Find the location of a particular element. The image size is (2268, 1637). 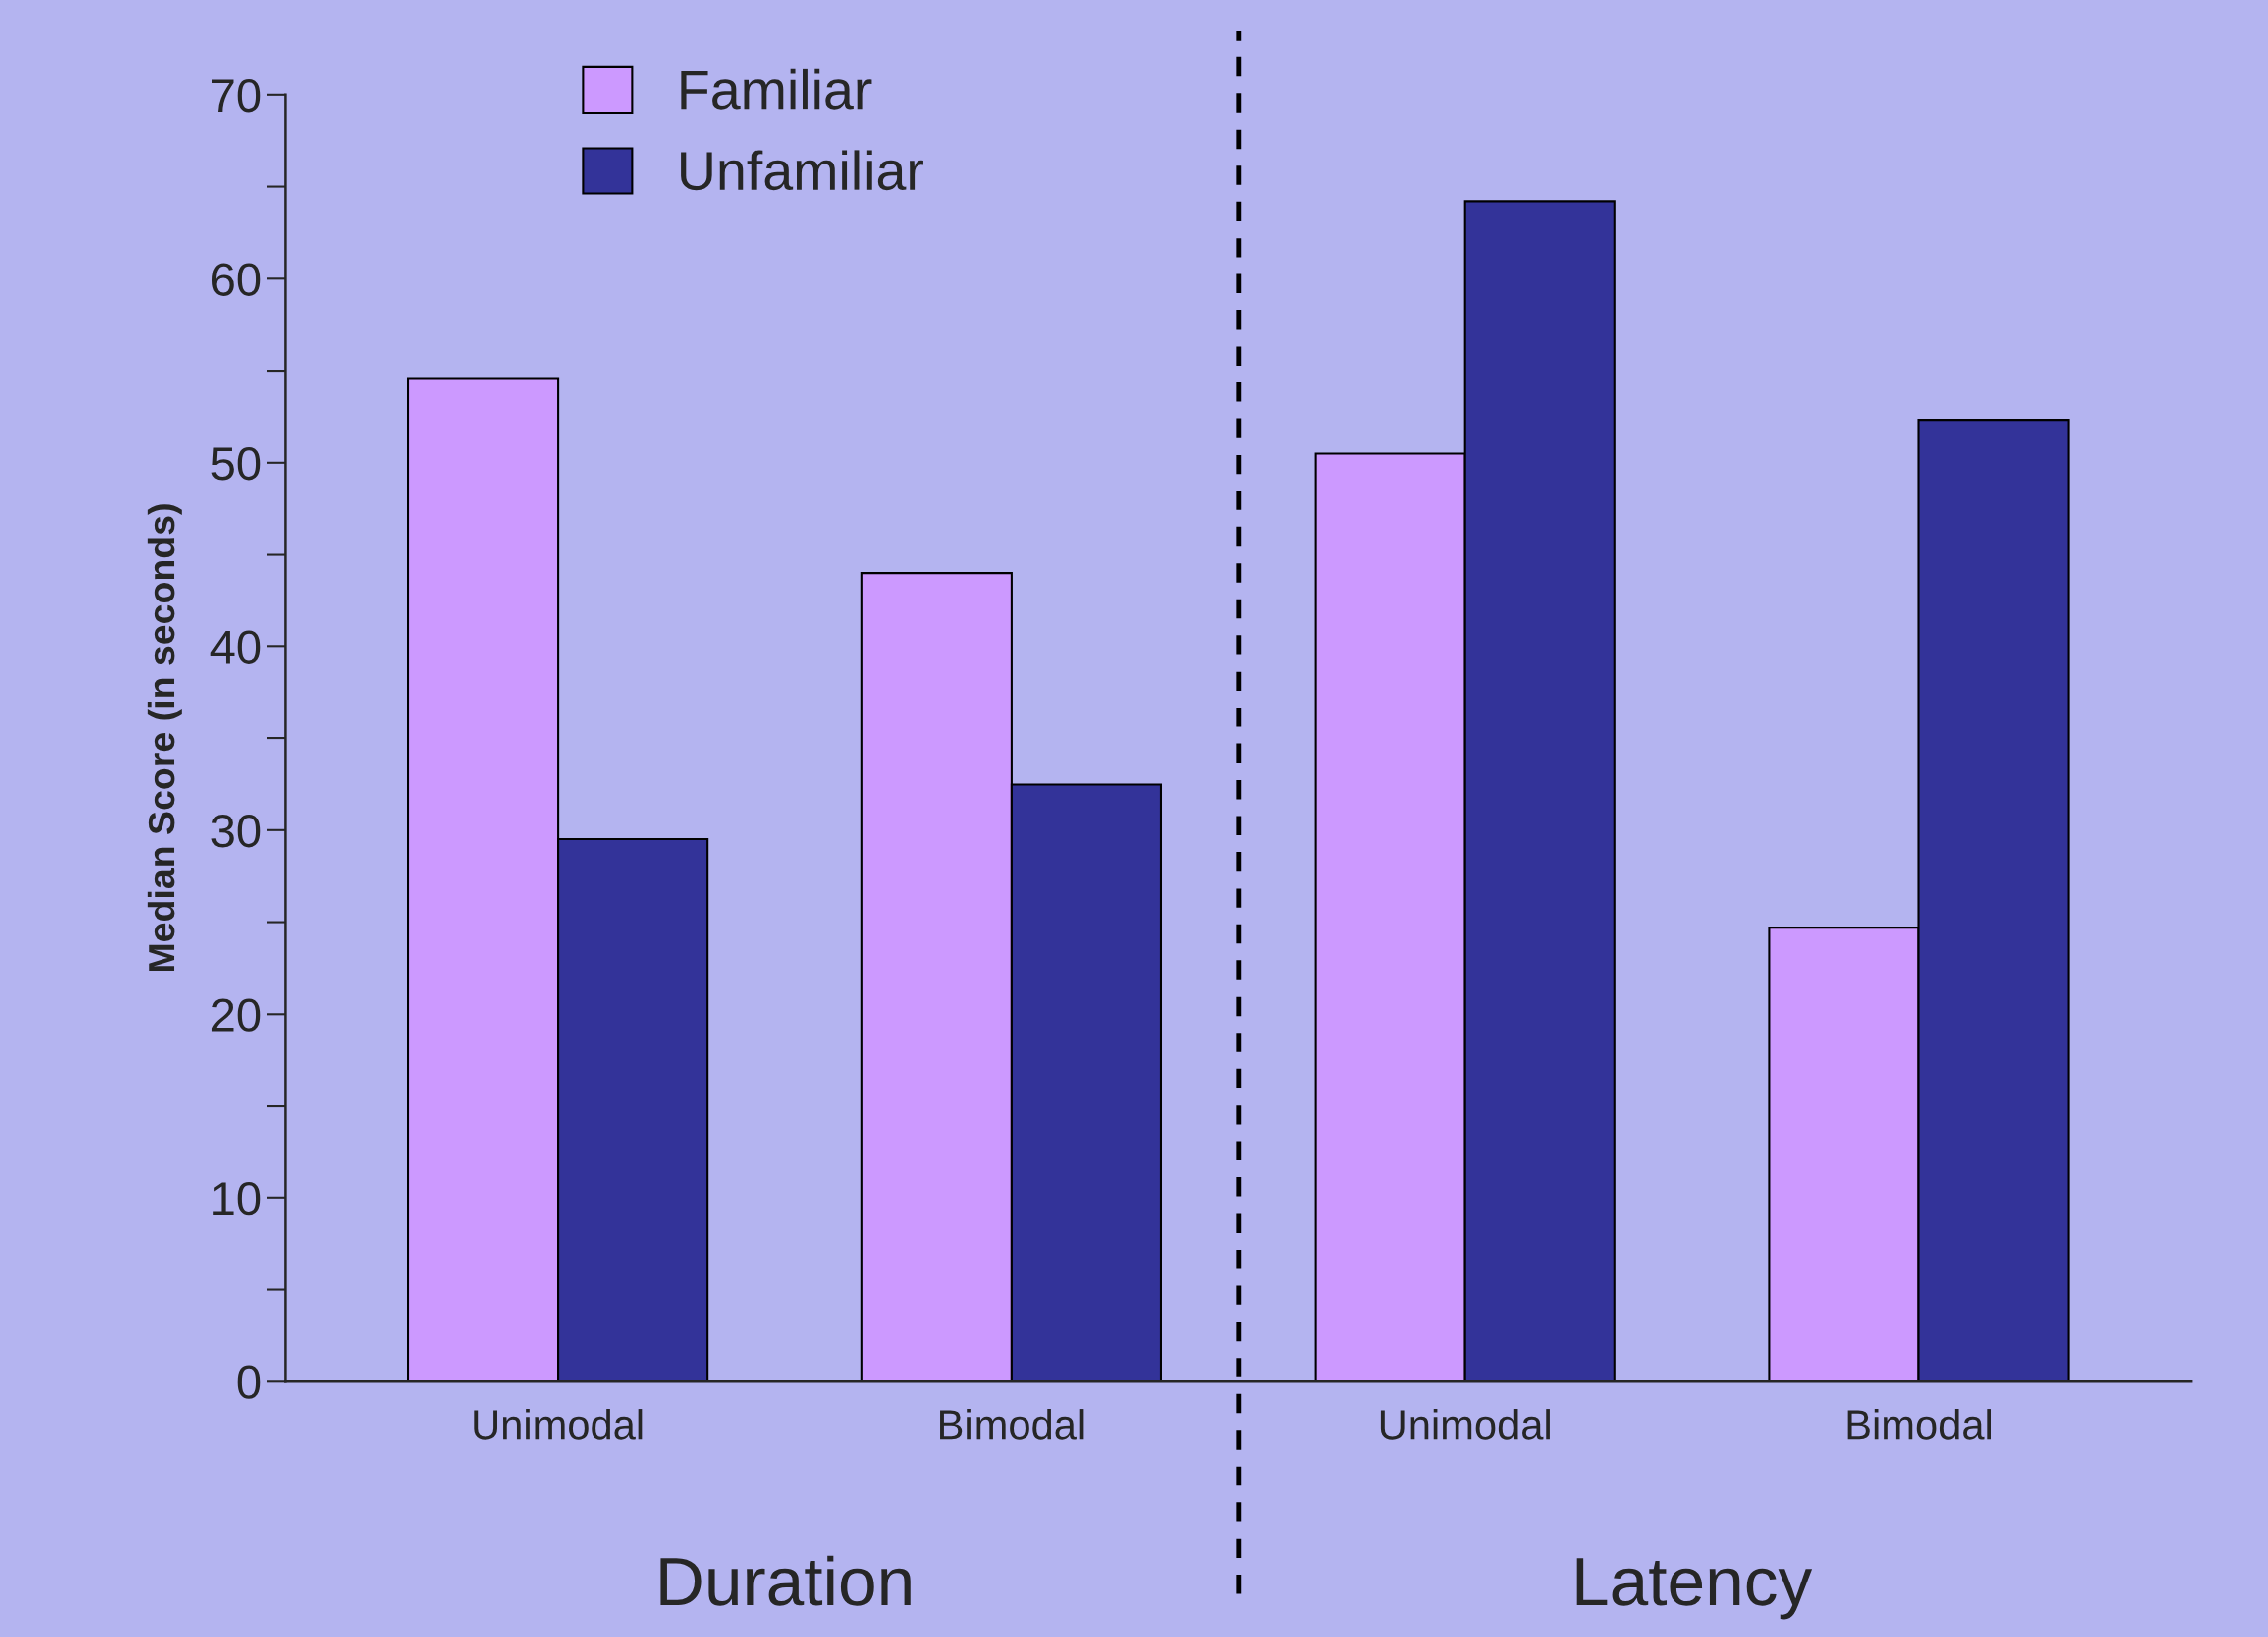

y-tick-label: 60 is located at coordinates (236, 279).